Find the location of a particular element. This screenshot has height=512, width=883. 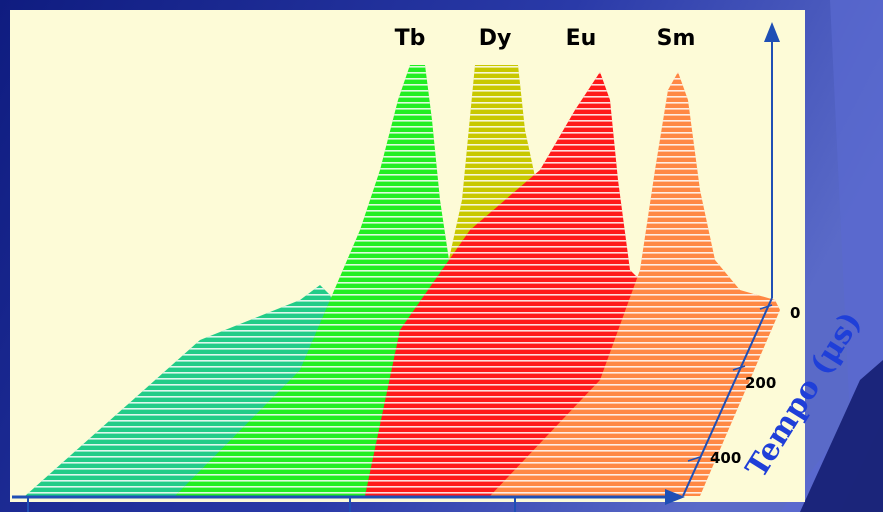

series-label-eu: Eu is located at coordinates (581, 38).